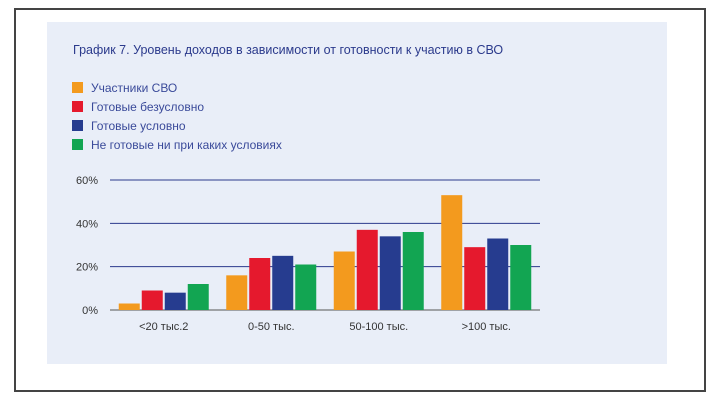  What do you see at coordinates (163, 327) in the screenshot?
I see `x-tick-label: <20 тыс.2` at bounding box center [163, 327].